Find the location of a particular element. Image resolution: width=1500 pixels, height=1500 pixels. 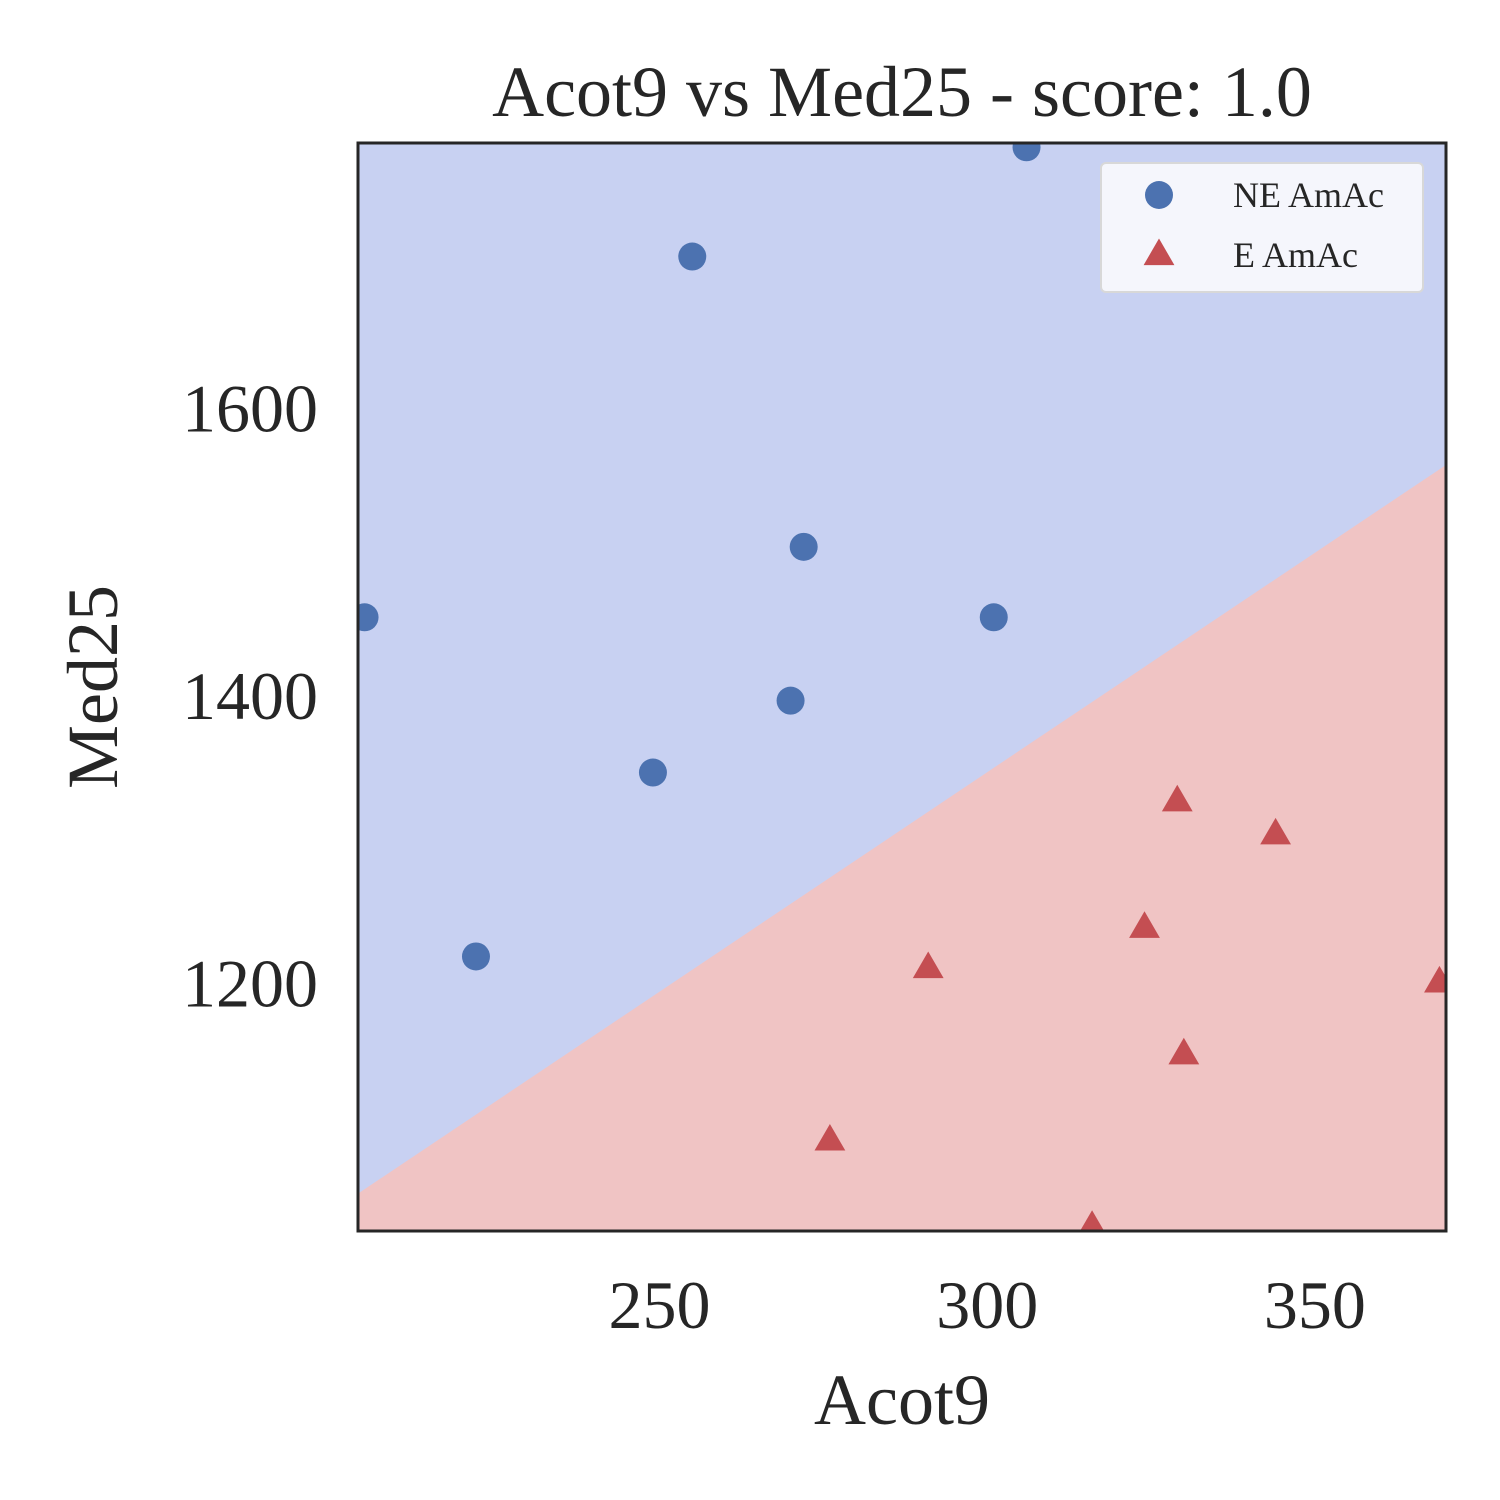

x-tick-label-2: 350 is located at coordinates (1315, 1305).